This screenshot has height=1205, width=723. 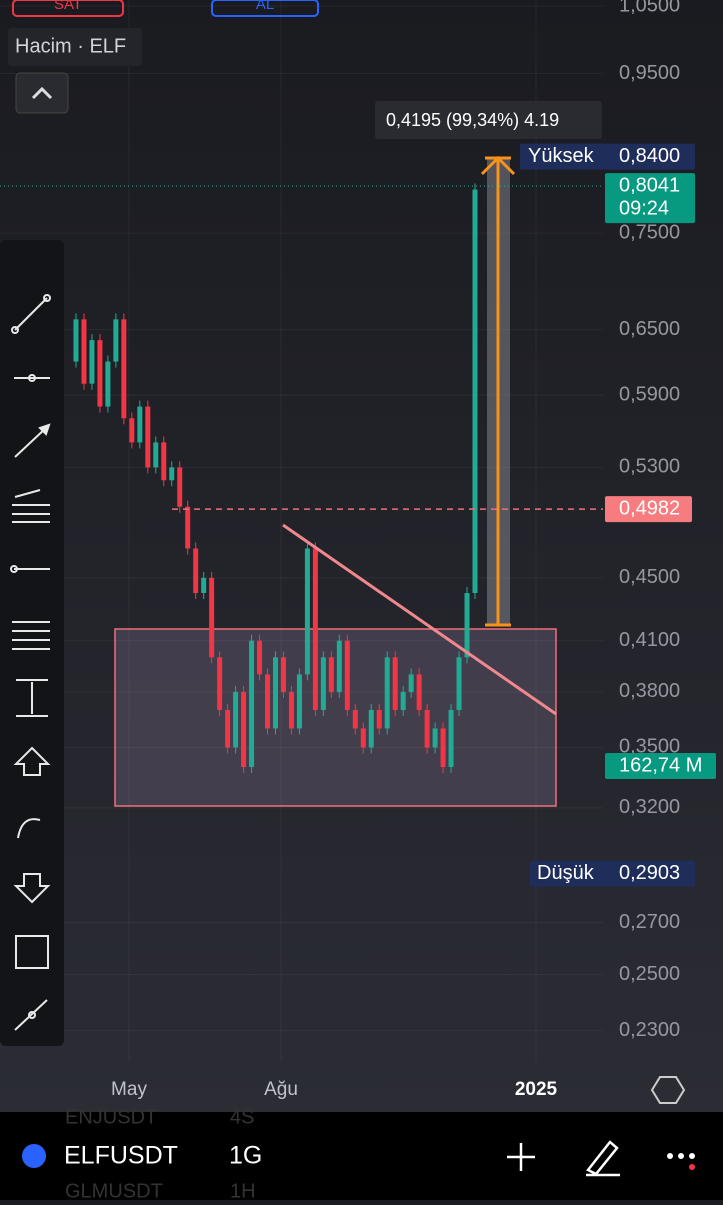 What do you see at coordinates (281, 1089) in the screenshot?
I see `time-label: Ağu` at bounding box center [281, 1089].